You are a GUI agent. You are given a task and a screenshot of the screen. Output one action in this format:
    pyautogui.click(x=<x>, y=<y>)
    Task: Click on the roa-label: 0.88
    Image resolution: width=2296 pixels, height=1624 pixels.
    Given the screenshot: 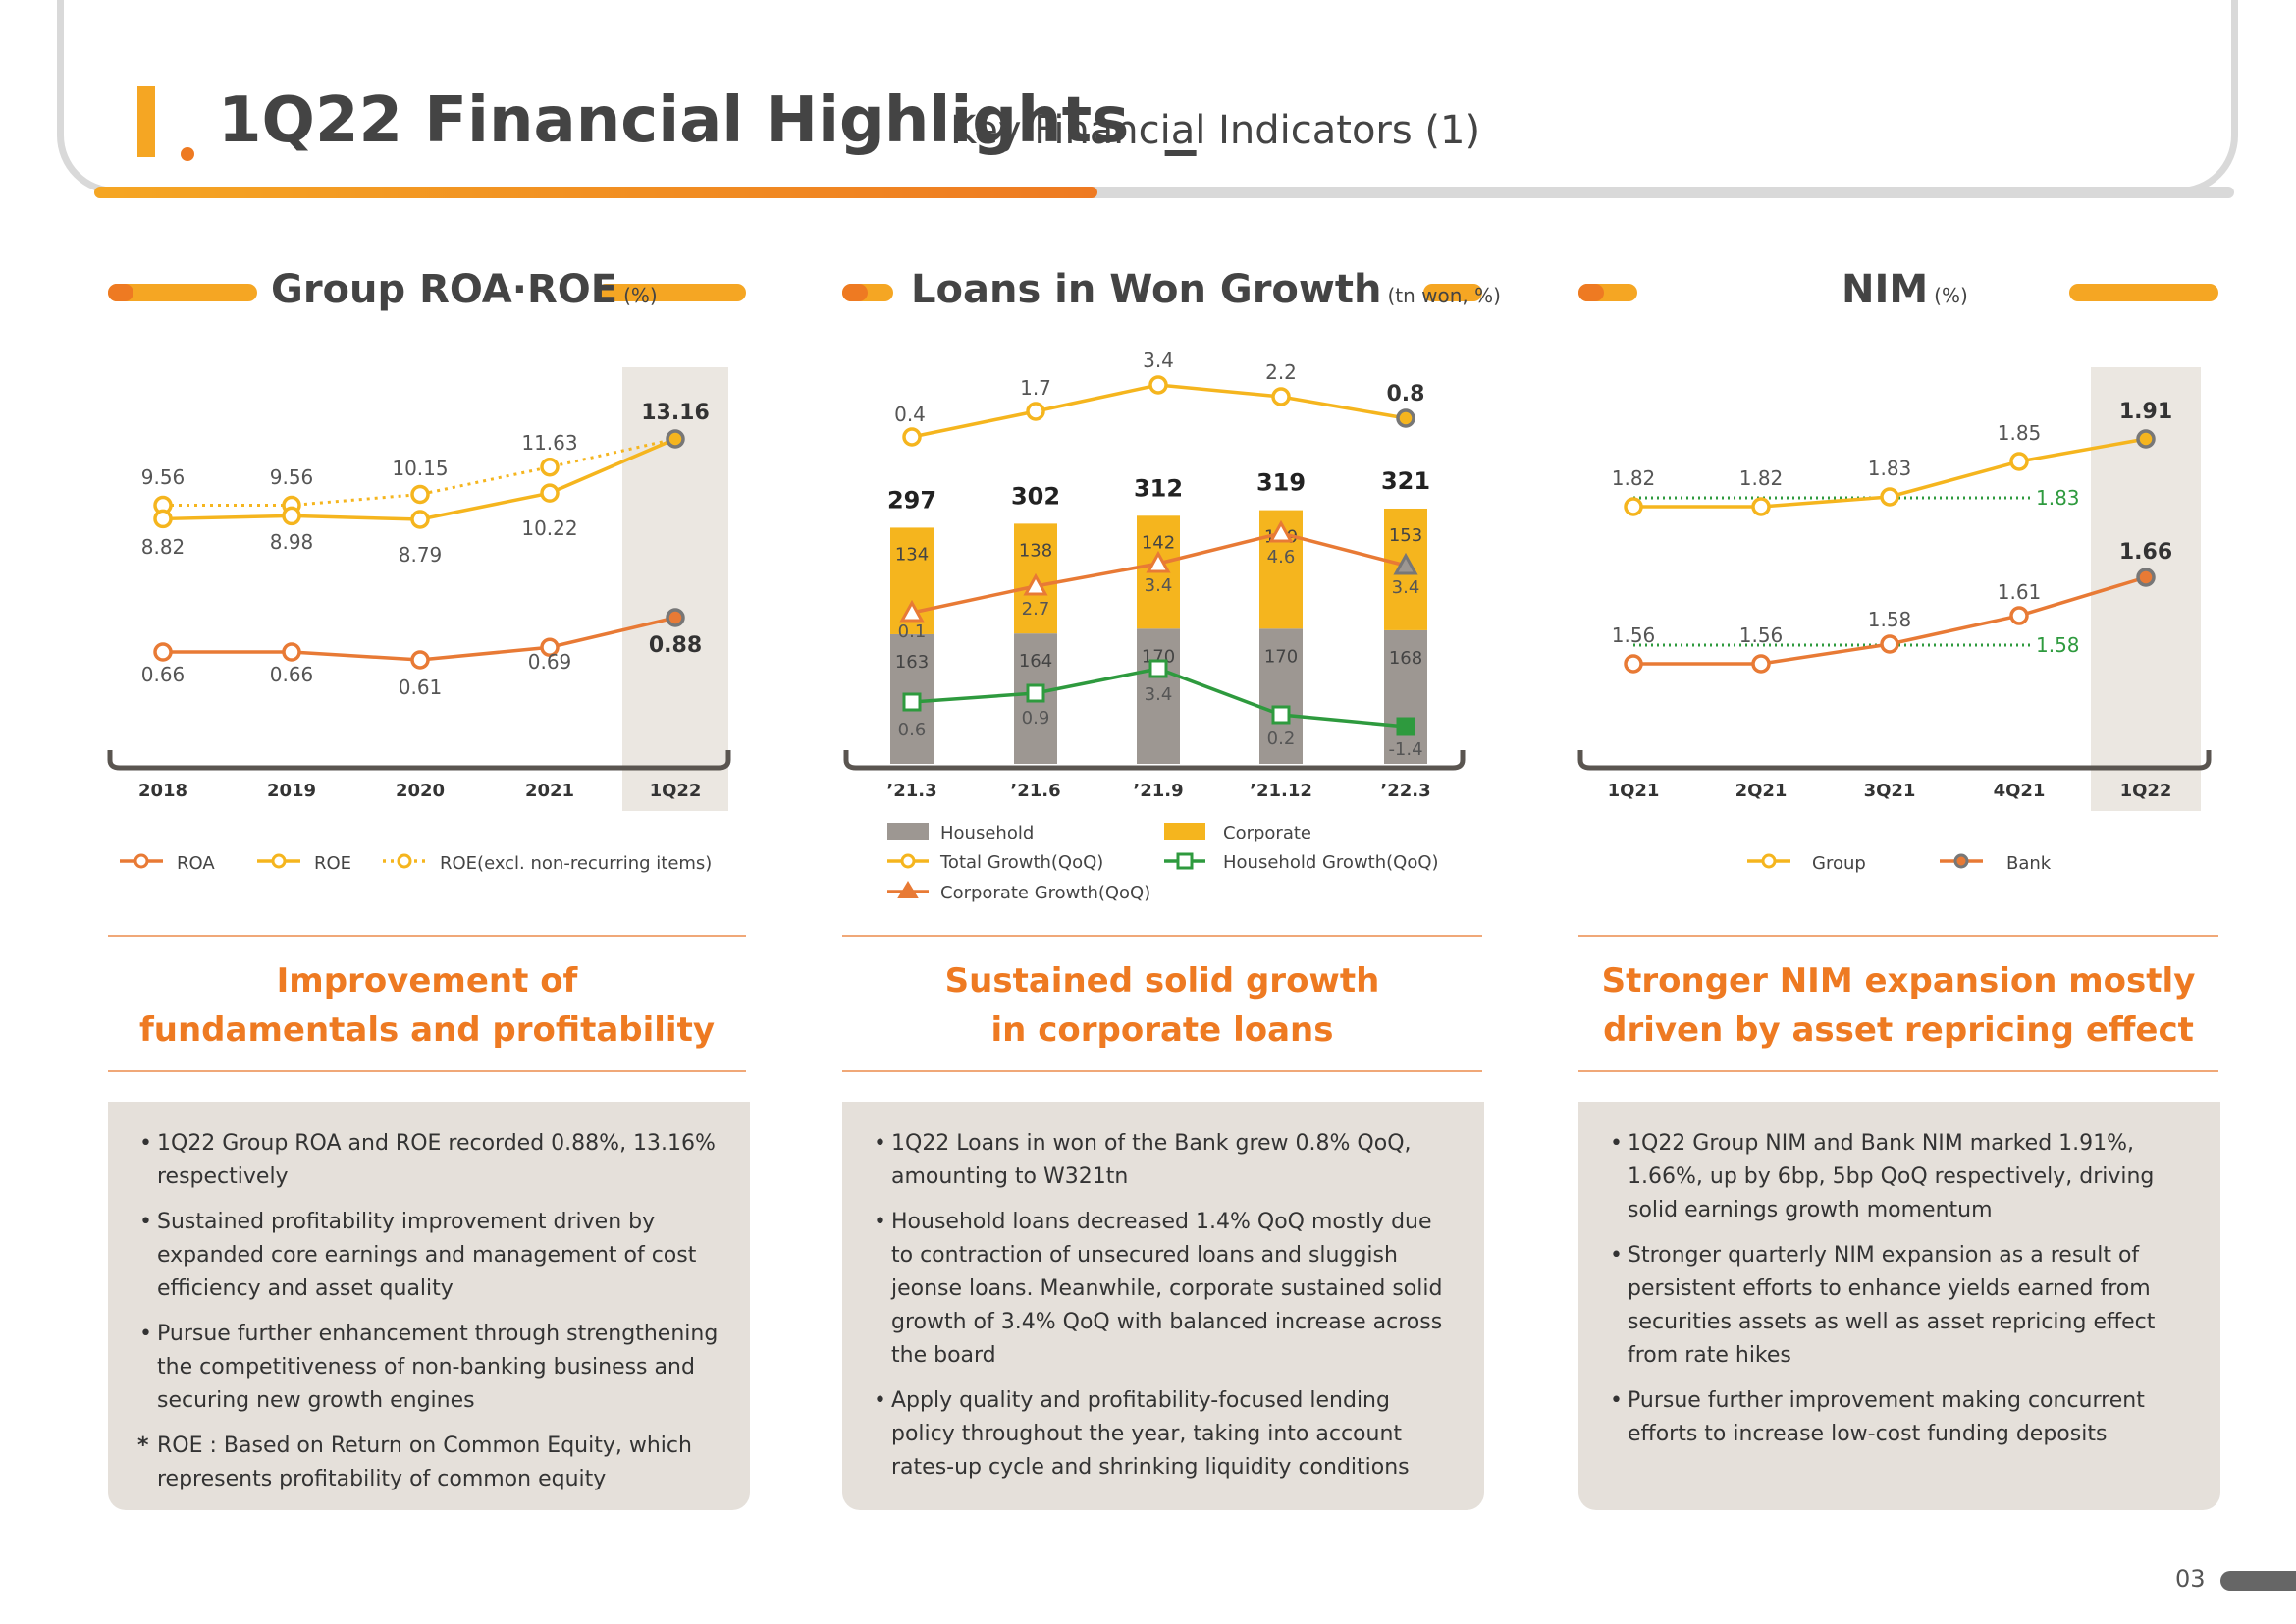 What is the action you would take?
    pyautogui.click(x=675, y=645)
    